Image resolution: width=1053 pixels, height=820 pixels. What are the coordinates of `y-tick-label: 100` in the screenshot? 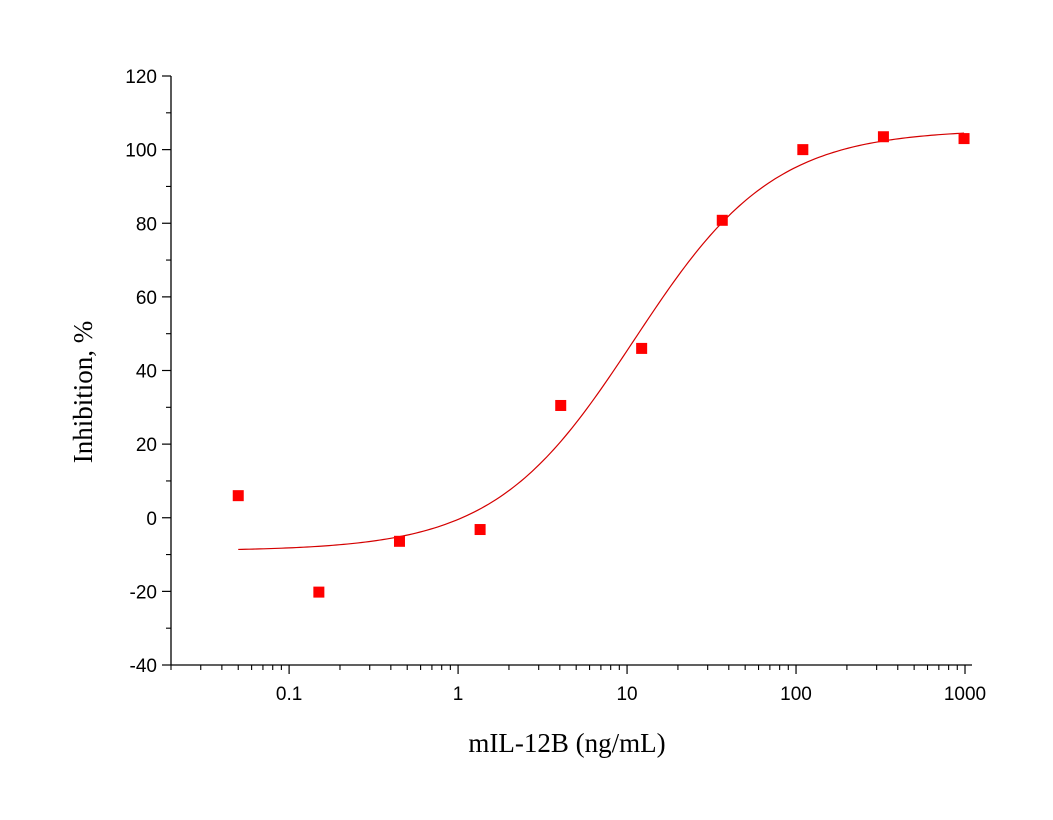 It's located at (141, 151).